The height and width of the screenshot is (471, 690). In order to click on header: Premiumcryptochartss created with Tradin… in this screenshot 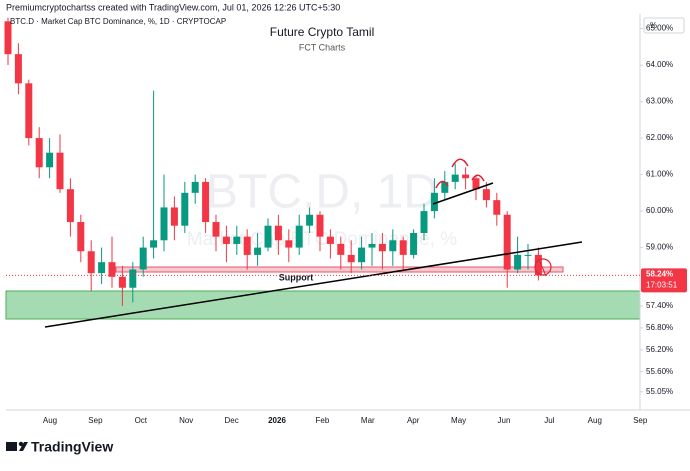, I will do `click(173, 7)`.